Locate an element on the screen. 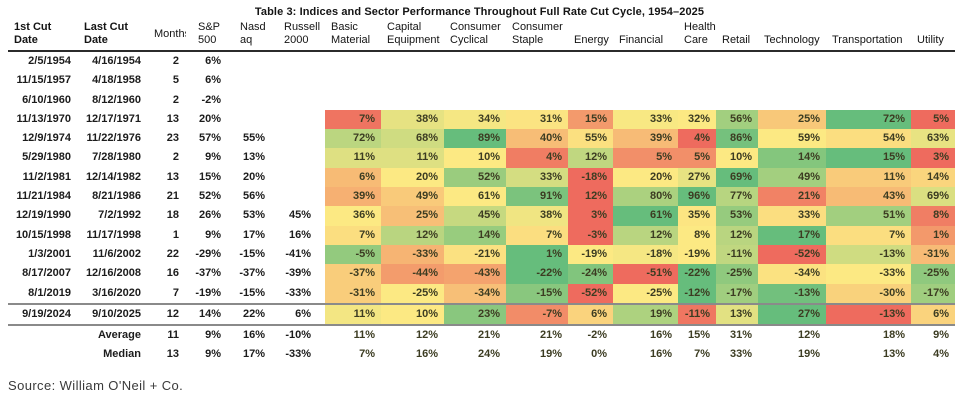 Image resolution: width=959 pixels, height=411 pixels. column-header-months: Months is located at coordinates (167, 36).